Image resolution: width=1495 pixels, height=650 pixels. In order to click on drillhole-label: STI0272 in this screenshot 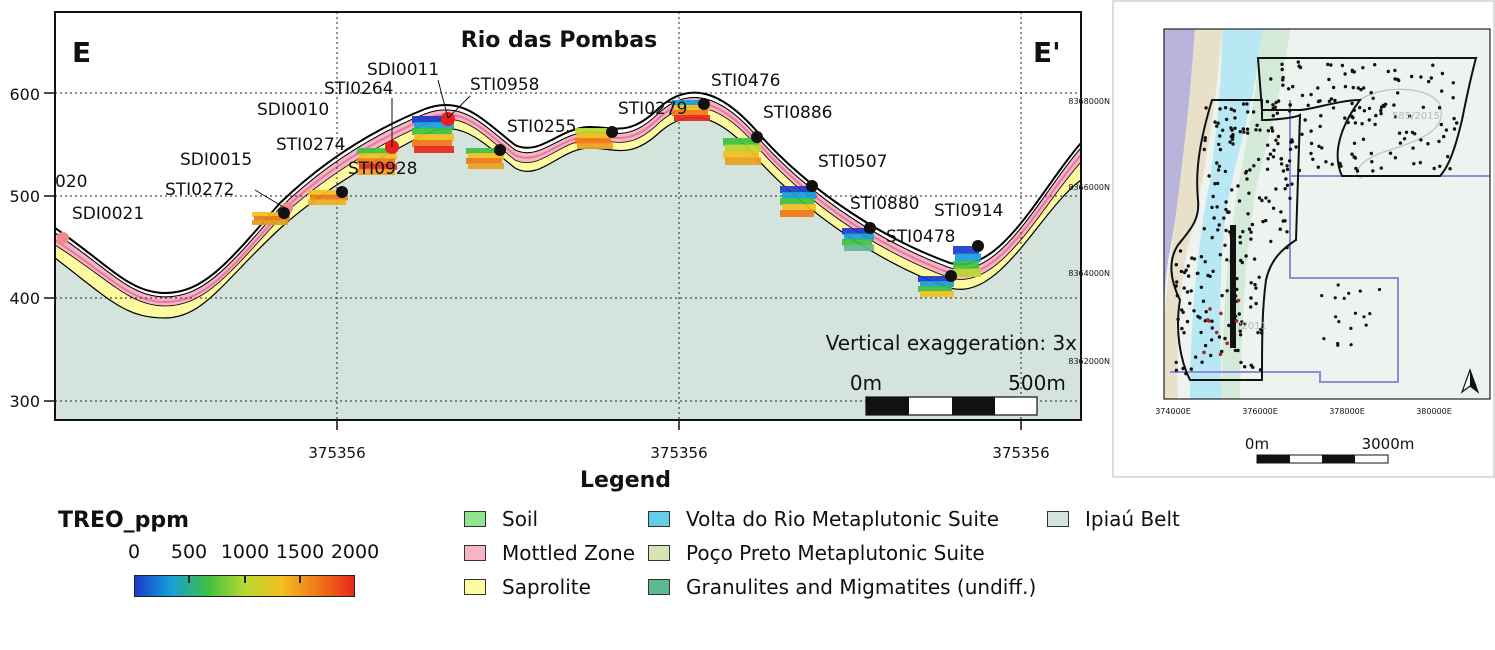, I will do `click(199, 190)`.